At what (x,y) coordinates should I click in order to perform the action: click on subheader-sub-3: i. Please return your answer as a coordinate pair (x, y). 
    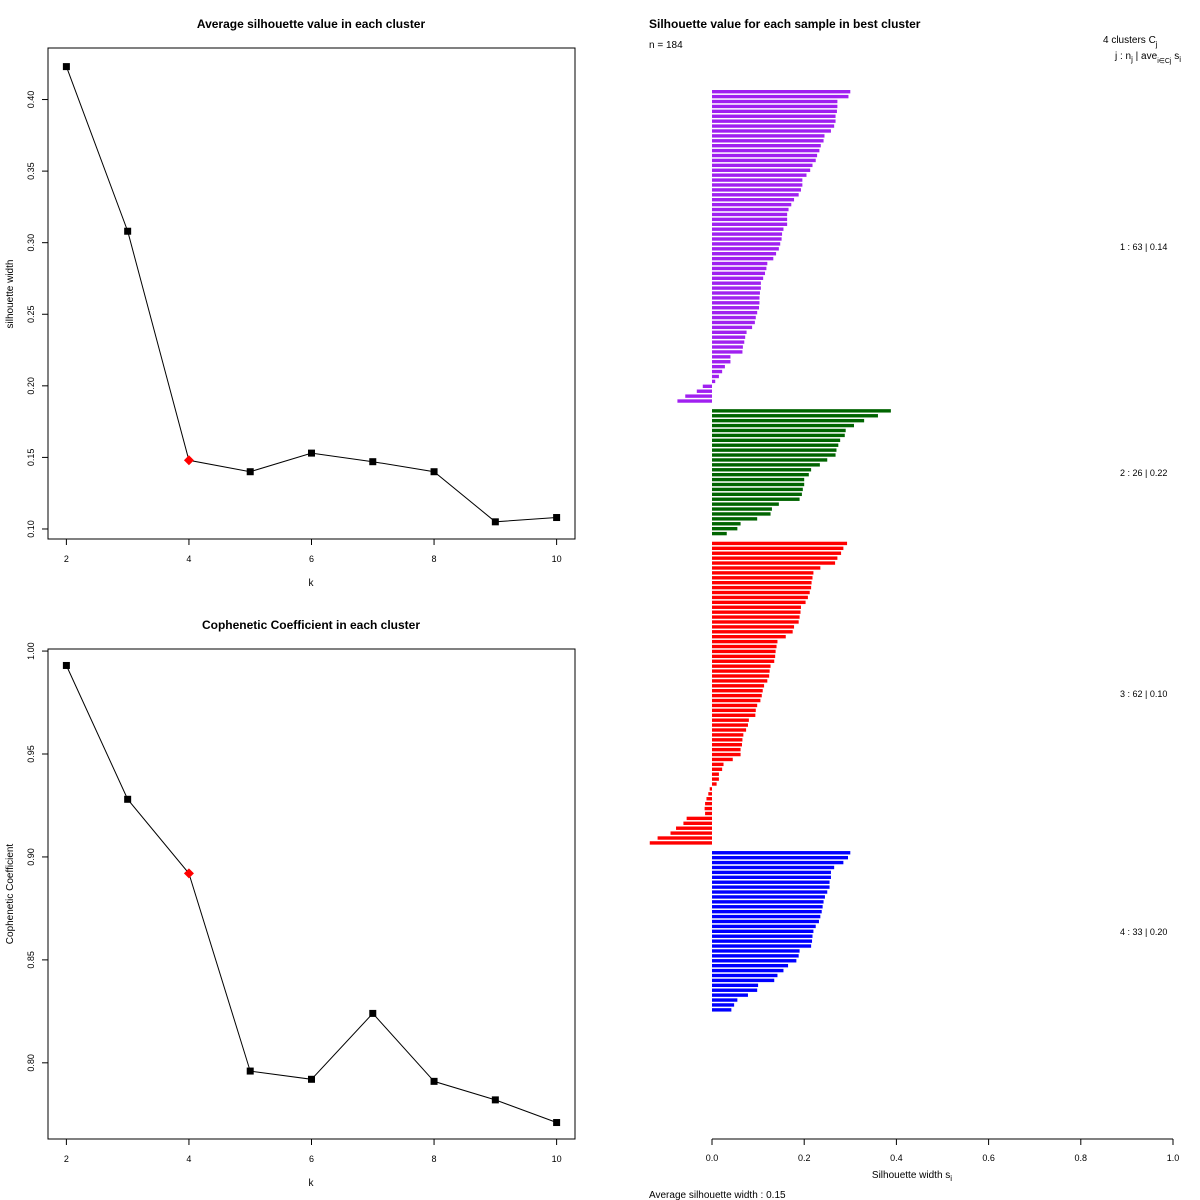
    Looking at the image, I should click on (1180, 59).